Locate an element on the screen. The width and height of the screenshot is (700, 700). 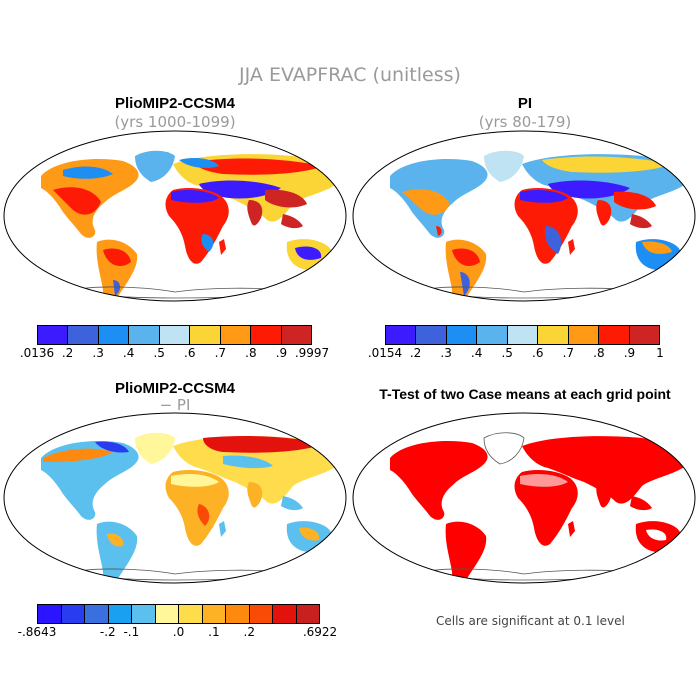
colorbar-labels-diff: -.8643 -.2 -.1 .0 .1 .2 .6922 is located at coordinates (178, 632).